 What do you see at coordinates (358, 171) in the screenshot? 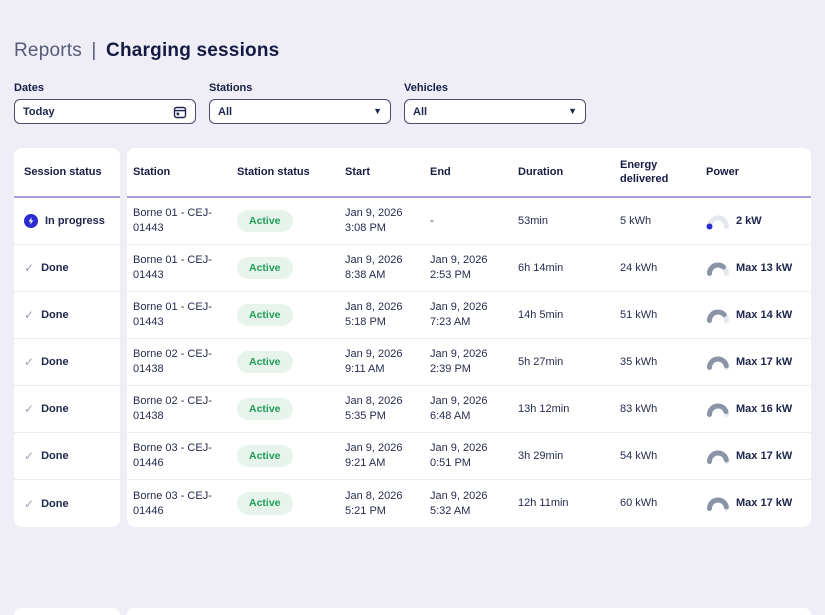
I see `column-header-start: Start` at bounding box center [358, 171].